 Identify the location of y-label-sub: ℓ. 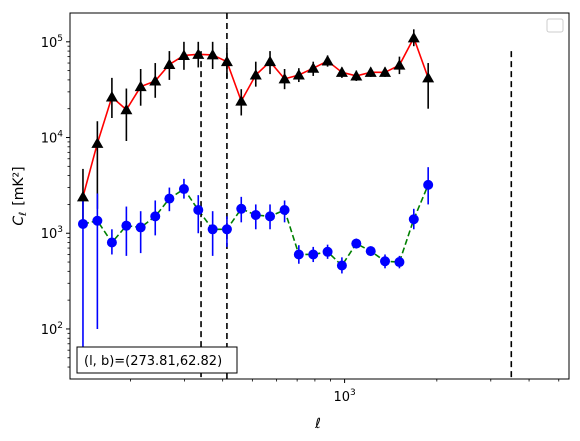
(23, 214).